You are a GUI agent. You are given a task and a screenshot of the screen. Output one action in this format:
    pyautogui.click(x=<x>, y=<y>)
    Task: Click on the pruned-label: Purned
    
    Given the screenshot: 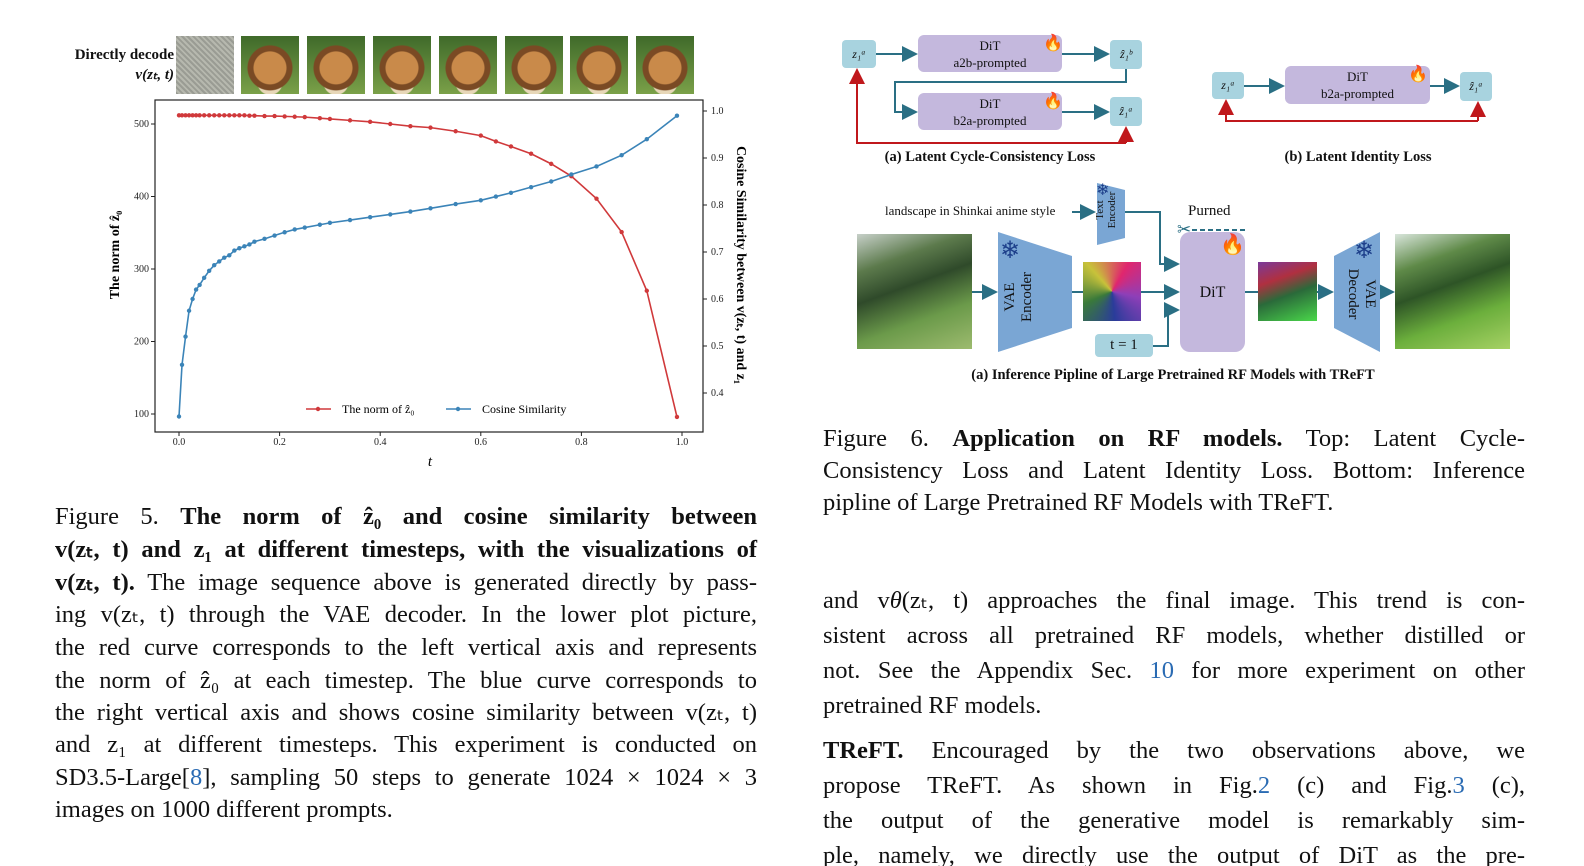 What is the action you would take?
    pyautogui.click(x=1209, y=211)
    